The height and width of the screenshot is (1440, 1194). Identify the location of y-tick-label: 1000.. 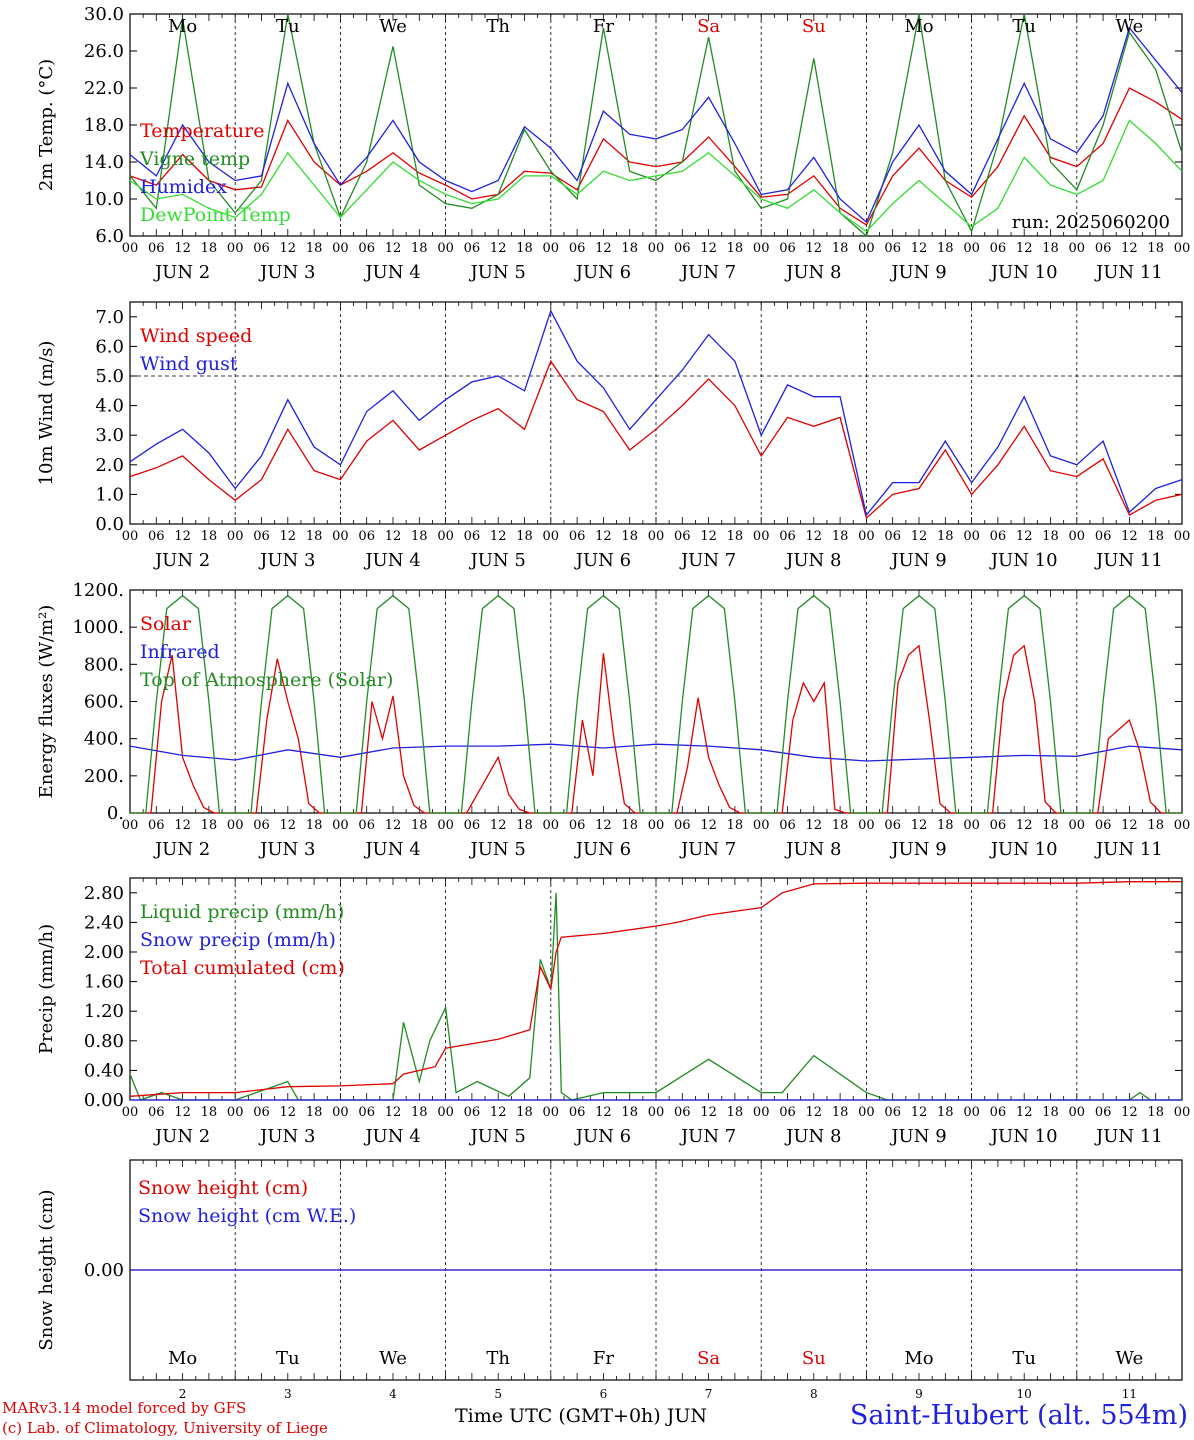
(98, 627).